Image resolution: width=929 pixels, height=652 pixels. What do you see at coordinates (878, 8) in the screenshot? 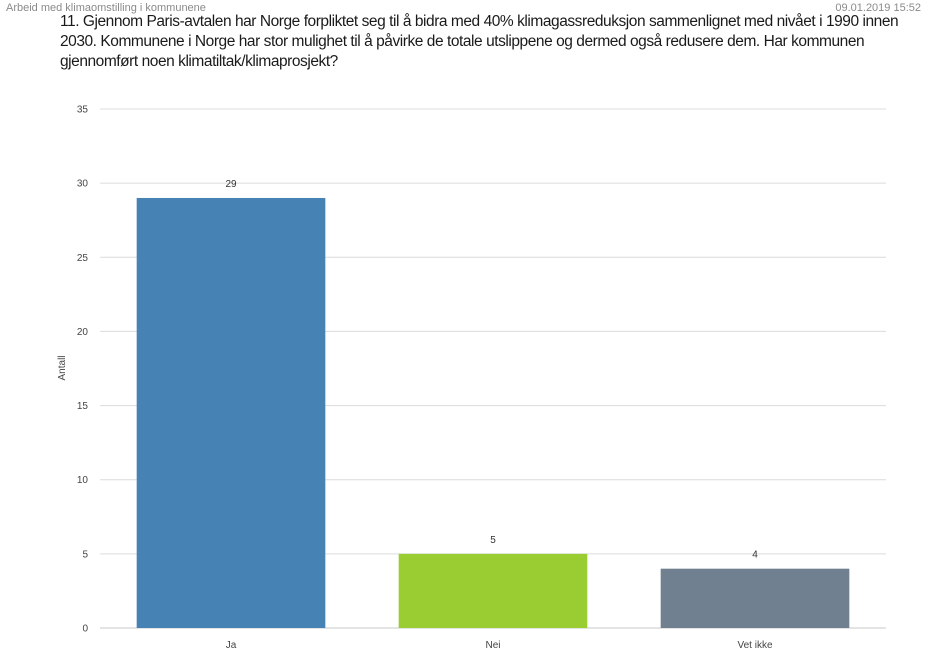
I see `timestamp: 09.01.2019 15:52` at bounding box center [878, 8].